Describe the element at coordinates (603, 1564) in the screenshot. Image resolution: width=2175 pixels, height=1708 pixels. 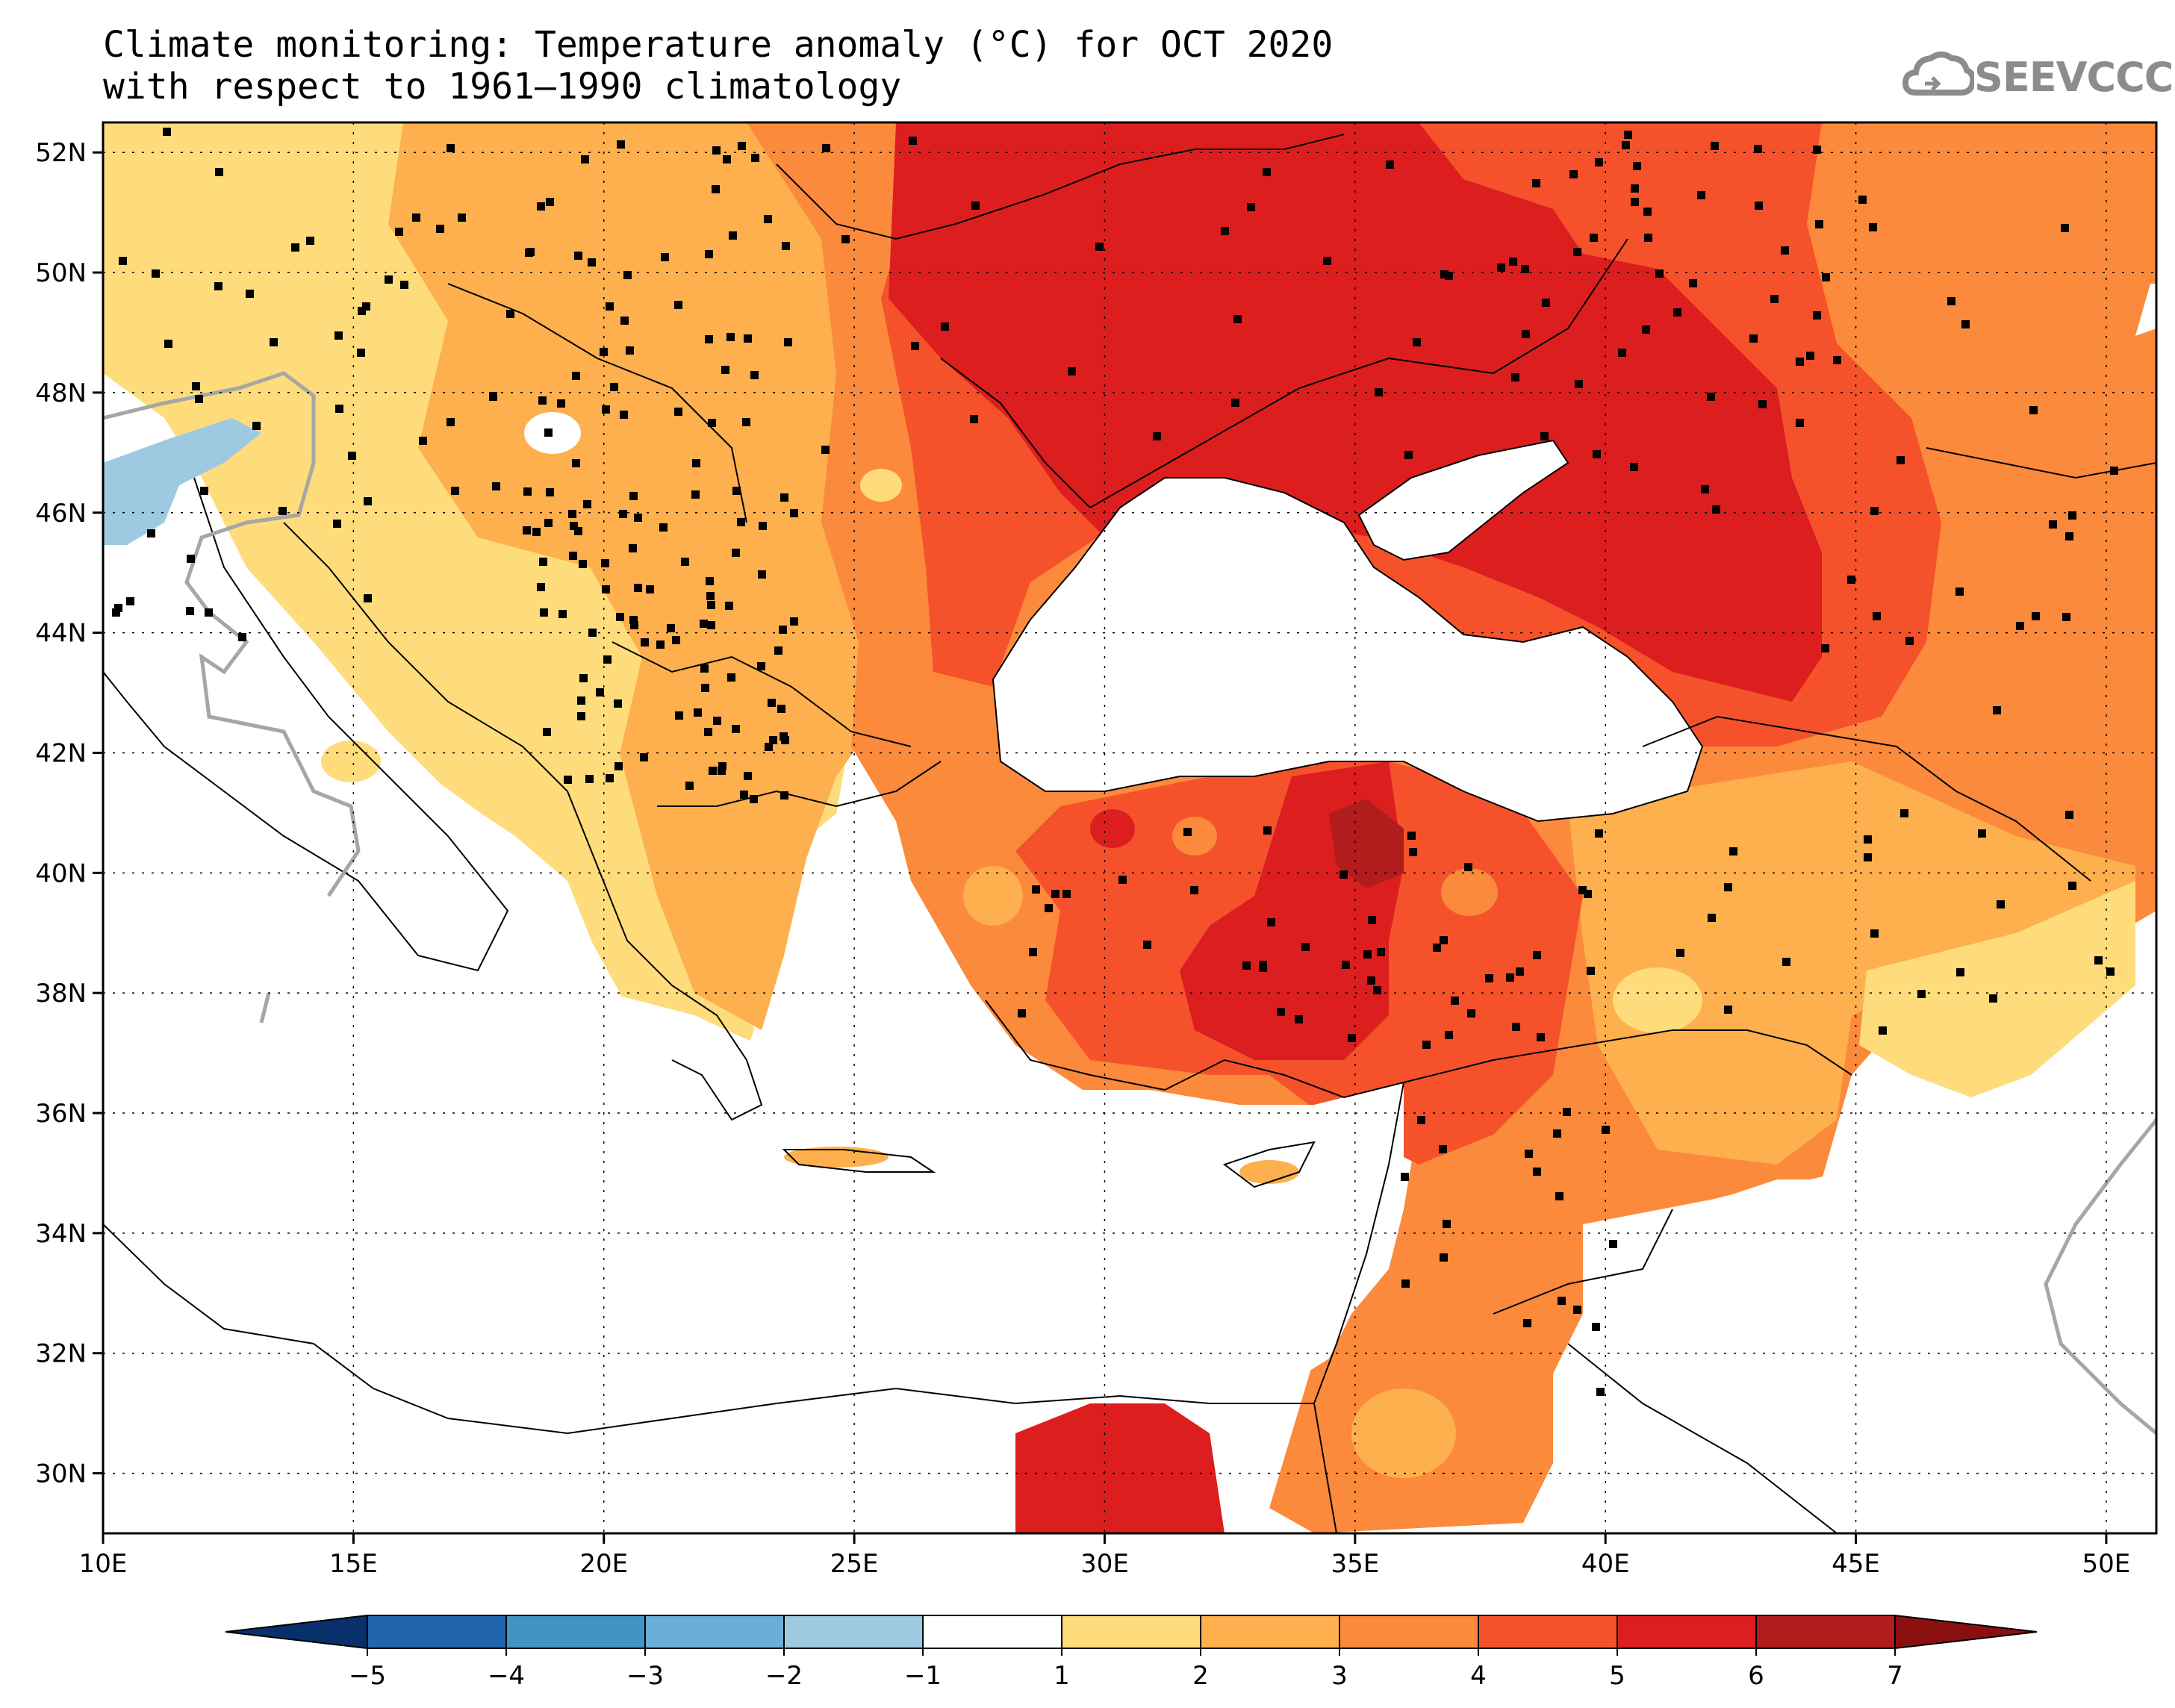
I see `longitude-label: 20E` at that location.